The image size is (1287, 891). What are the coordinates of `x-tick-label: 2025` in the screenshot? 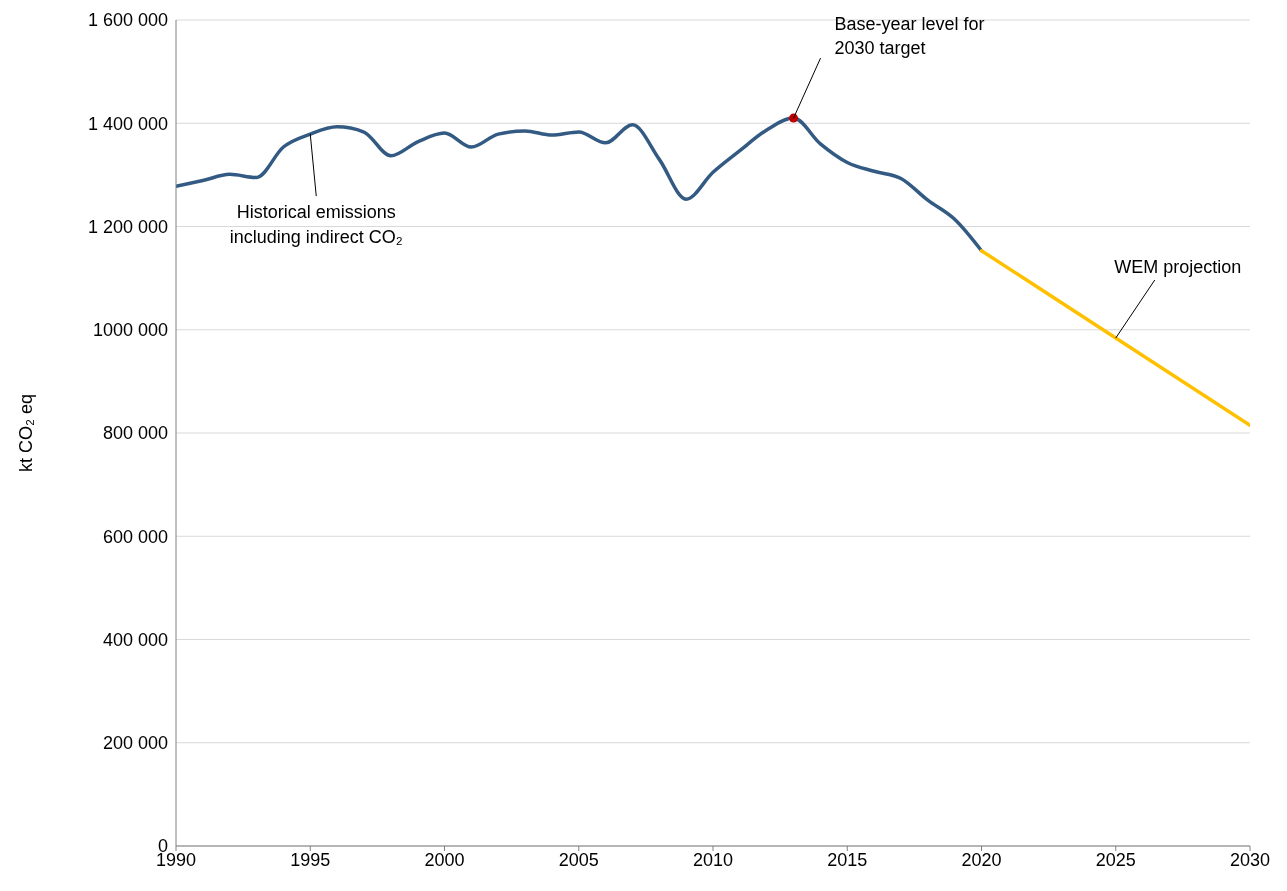 It's located at (1115, 859).